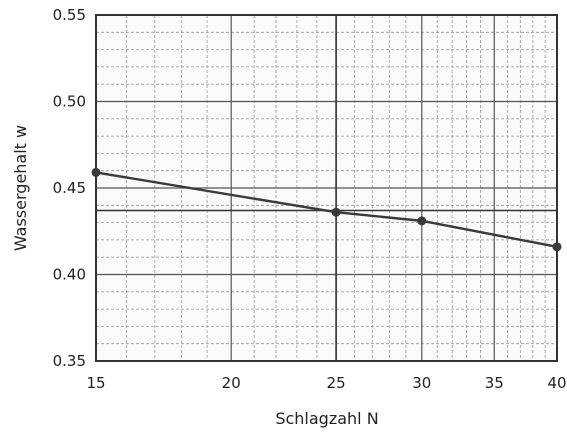 The image size is (567, 432). I want to click on x-tick-label: 30, so click(421, 383).